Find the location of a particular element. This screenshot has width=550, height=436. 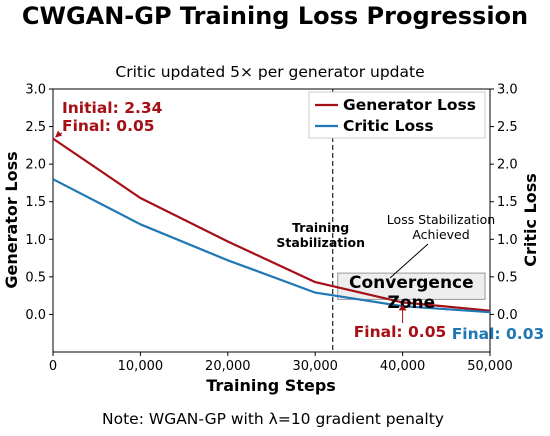

convergence-zone is located at coordinates (411, 286).